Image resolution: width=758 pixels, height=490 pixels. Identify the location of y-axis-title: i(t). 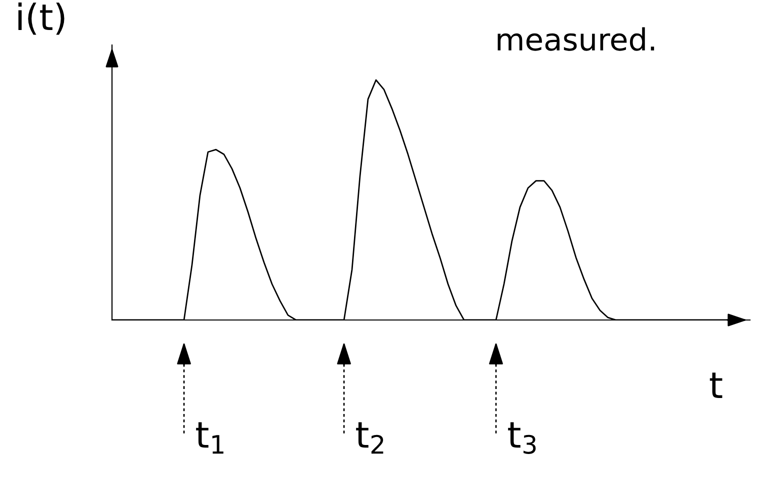
(41, 18).